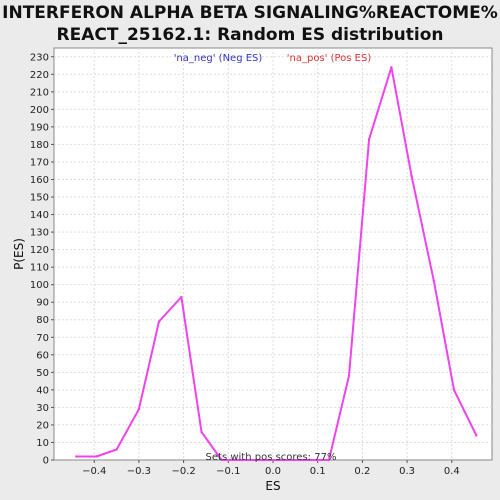 Image resolution: width=500 pixels, height=500 pixels. Describe the element at coordinates (318, 471) in the screenshot. I see `x-tick-label: 0.1` at that location.